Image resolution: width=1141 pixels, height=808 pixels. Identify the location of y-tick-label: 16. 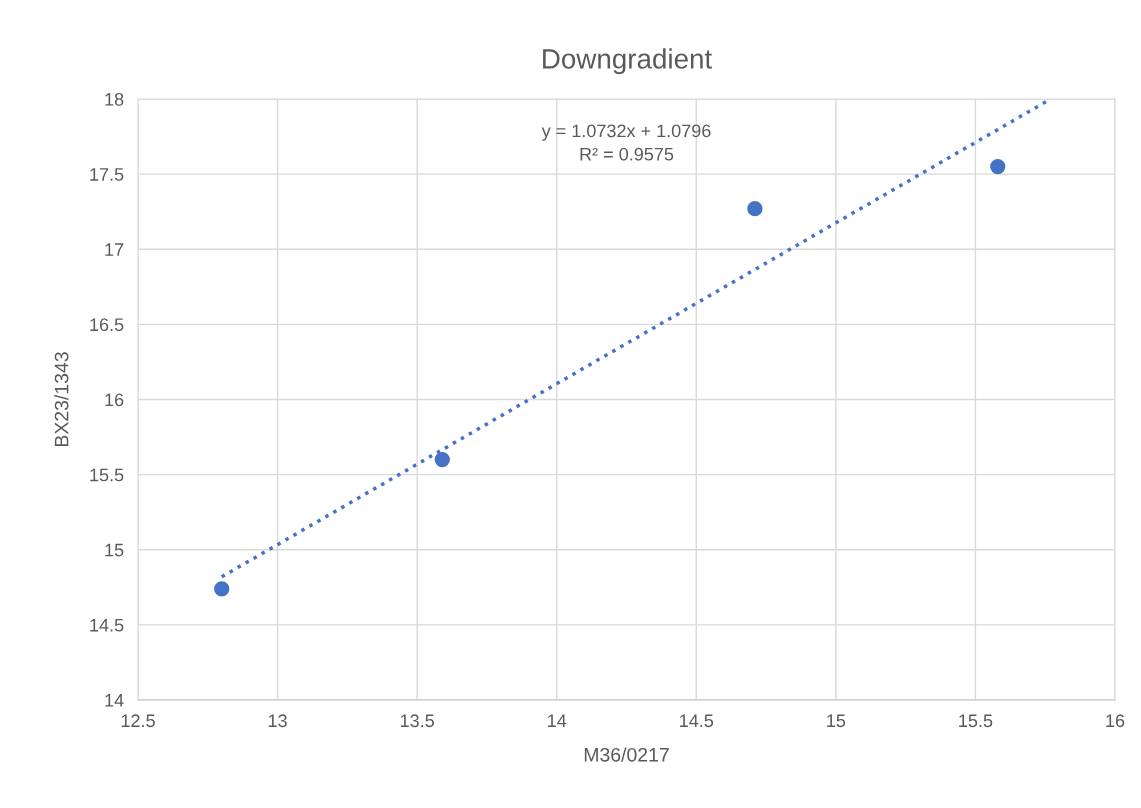
(114, 400).